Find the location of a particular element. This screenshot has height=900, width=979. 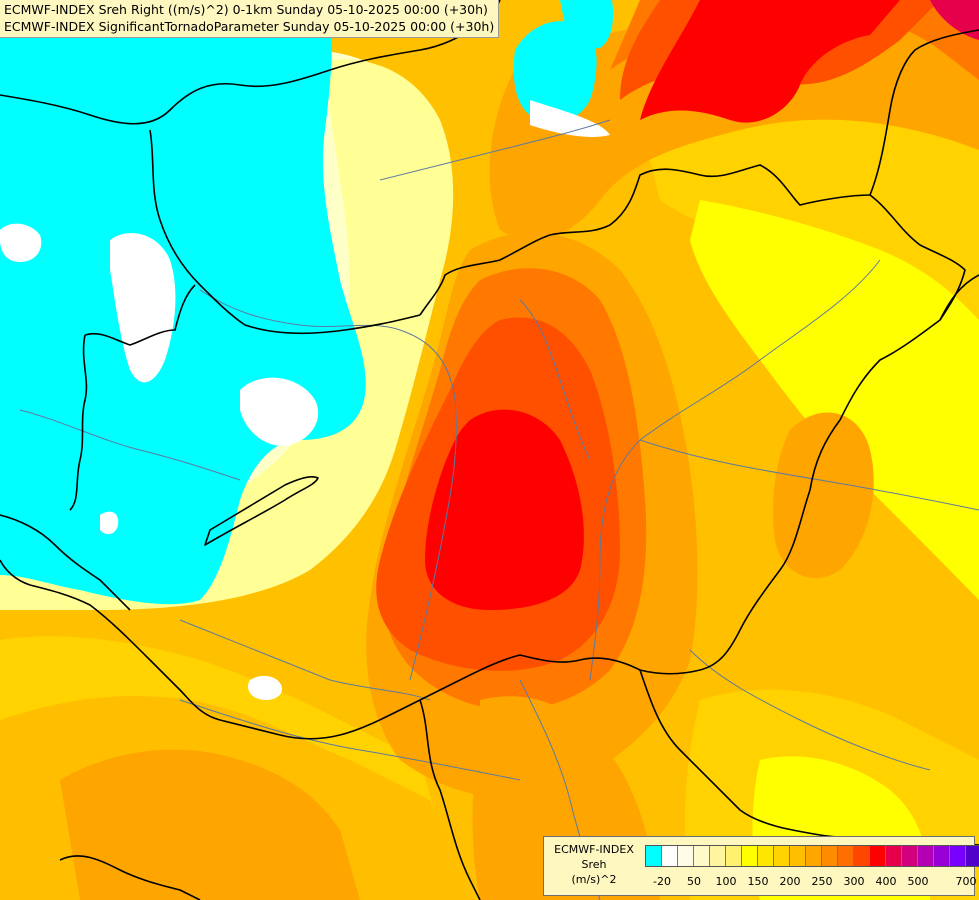

legend-tick: 200 is located at coordinates (790, 881).